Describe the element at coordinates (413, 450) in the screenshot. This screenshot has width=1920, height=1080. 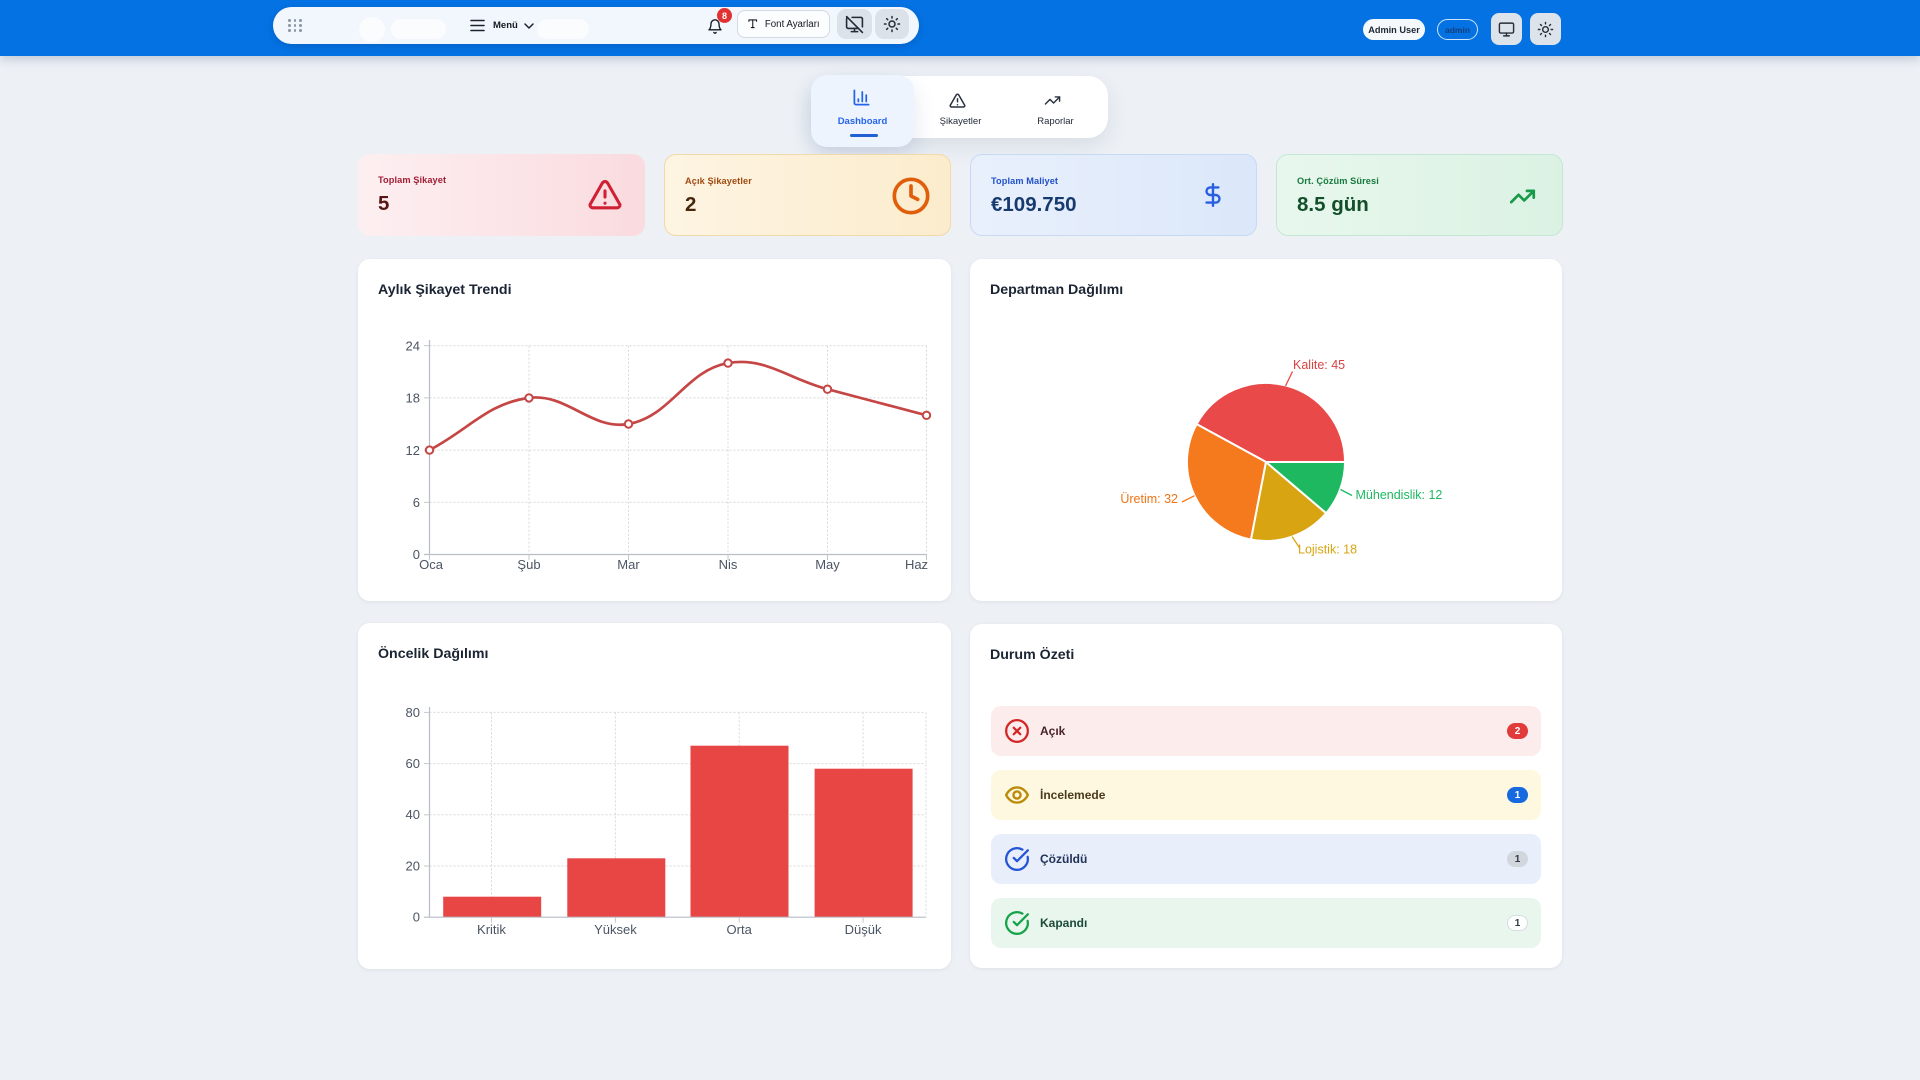
I see `svg-text: 12` at that location.